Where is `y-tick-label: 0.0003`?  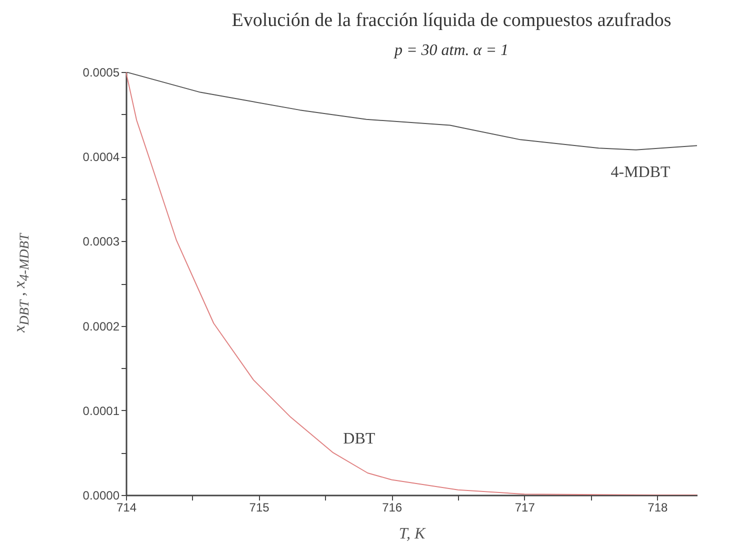
y-tick-label: 0.0003 is located at coordinates (101, 241).